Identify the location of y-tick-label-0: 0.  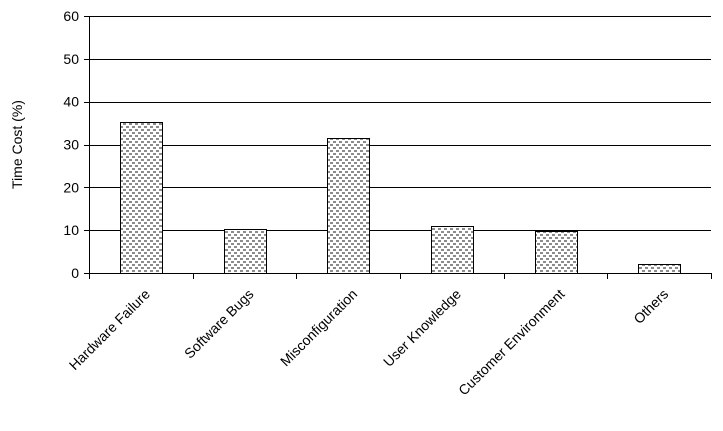
(75, 273).